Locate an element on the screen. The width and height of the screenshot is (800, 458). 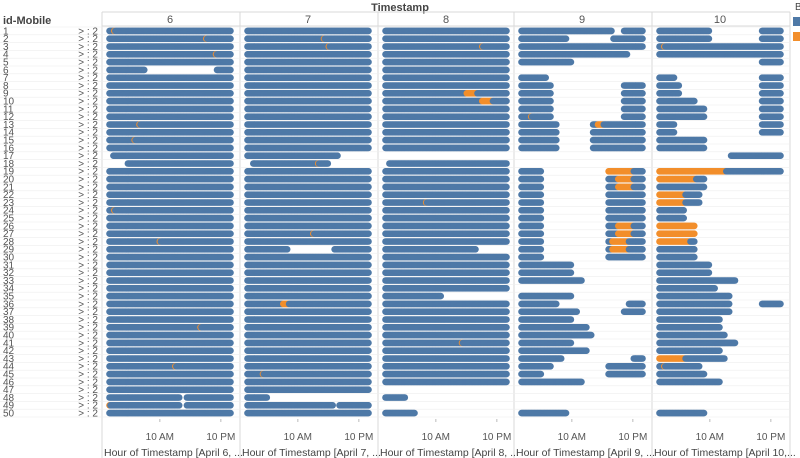
row-header-title: id-Mobile is located at coordinates (27, 21).